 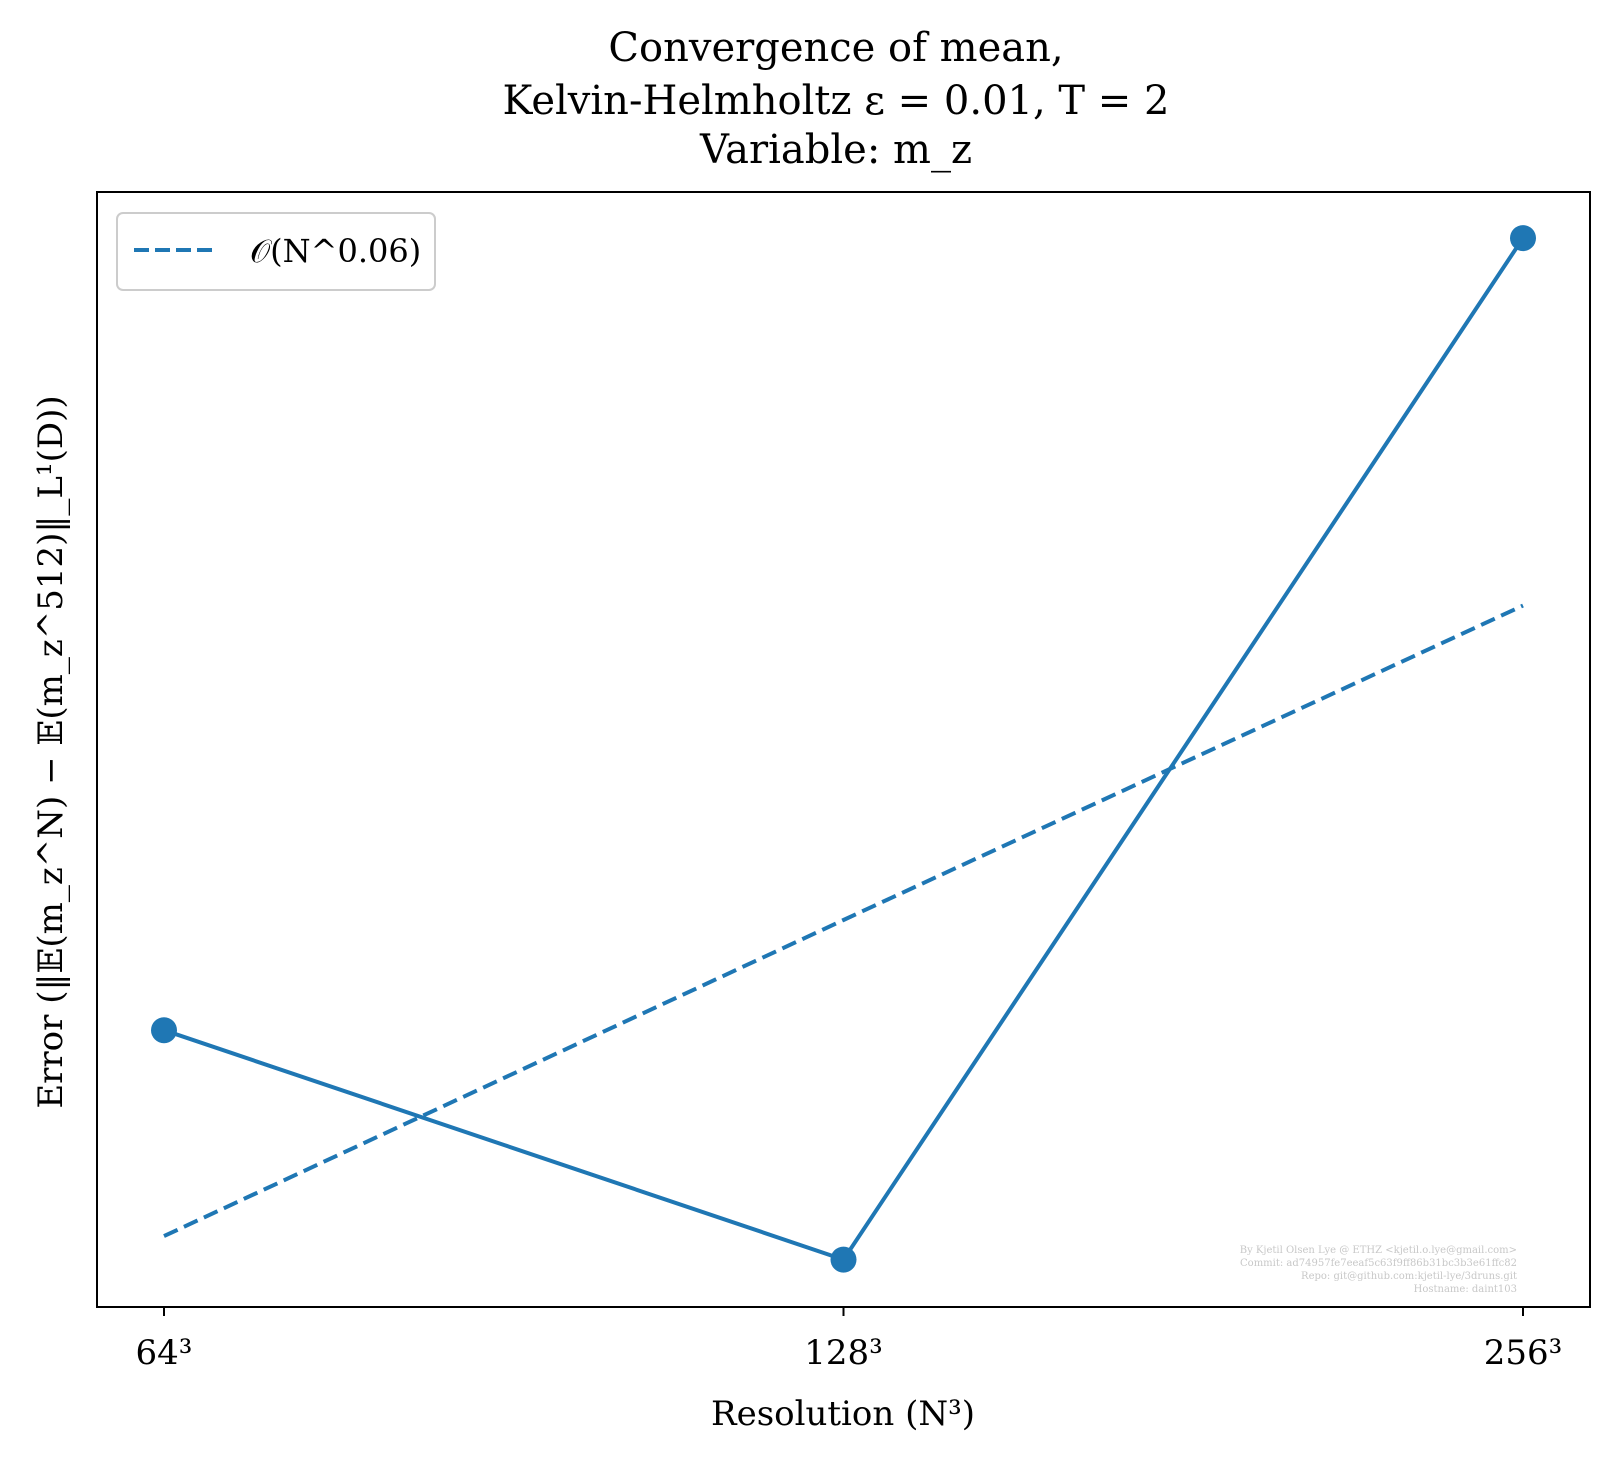 I want to click on x-tick-label: 128³, so click(x=843, y=1353).